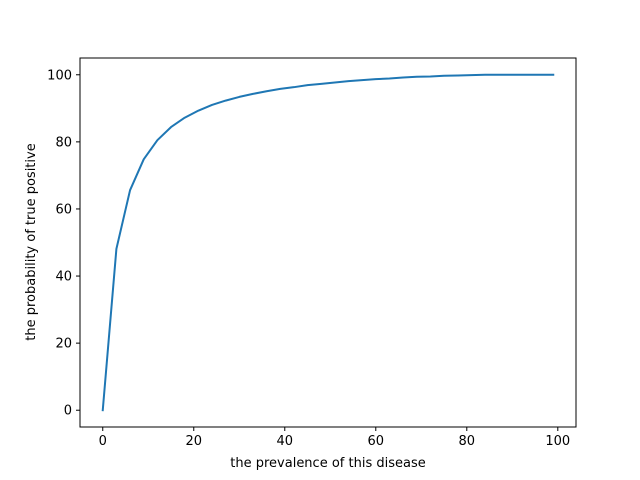 This screenshot has height=480, width=640. I want to click on x-tick-label: 20, so click(193, 441).